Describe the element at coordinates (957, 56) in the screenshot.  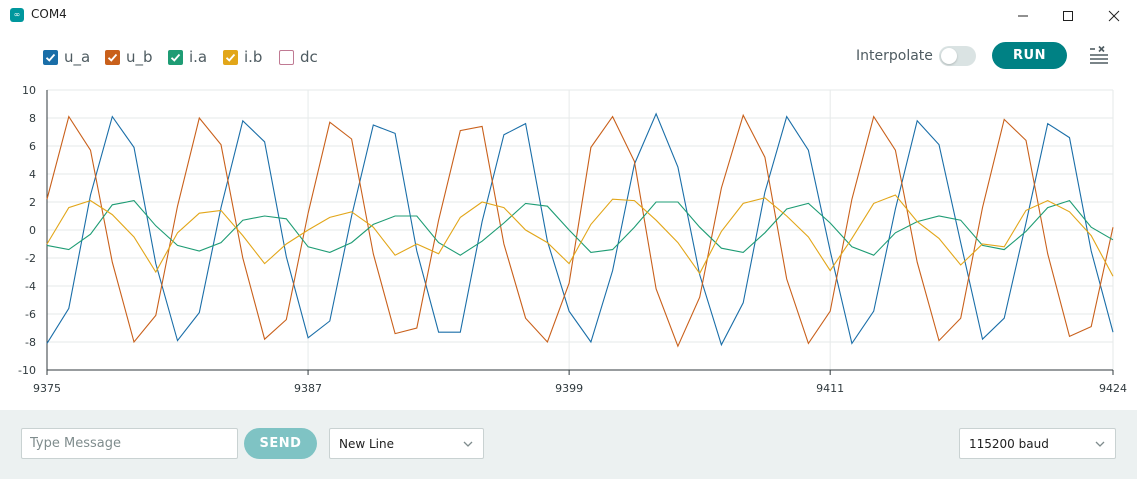
I see `interpolate-toggle` at that location.